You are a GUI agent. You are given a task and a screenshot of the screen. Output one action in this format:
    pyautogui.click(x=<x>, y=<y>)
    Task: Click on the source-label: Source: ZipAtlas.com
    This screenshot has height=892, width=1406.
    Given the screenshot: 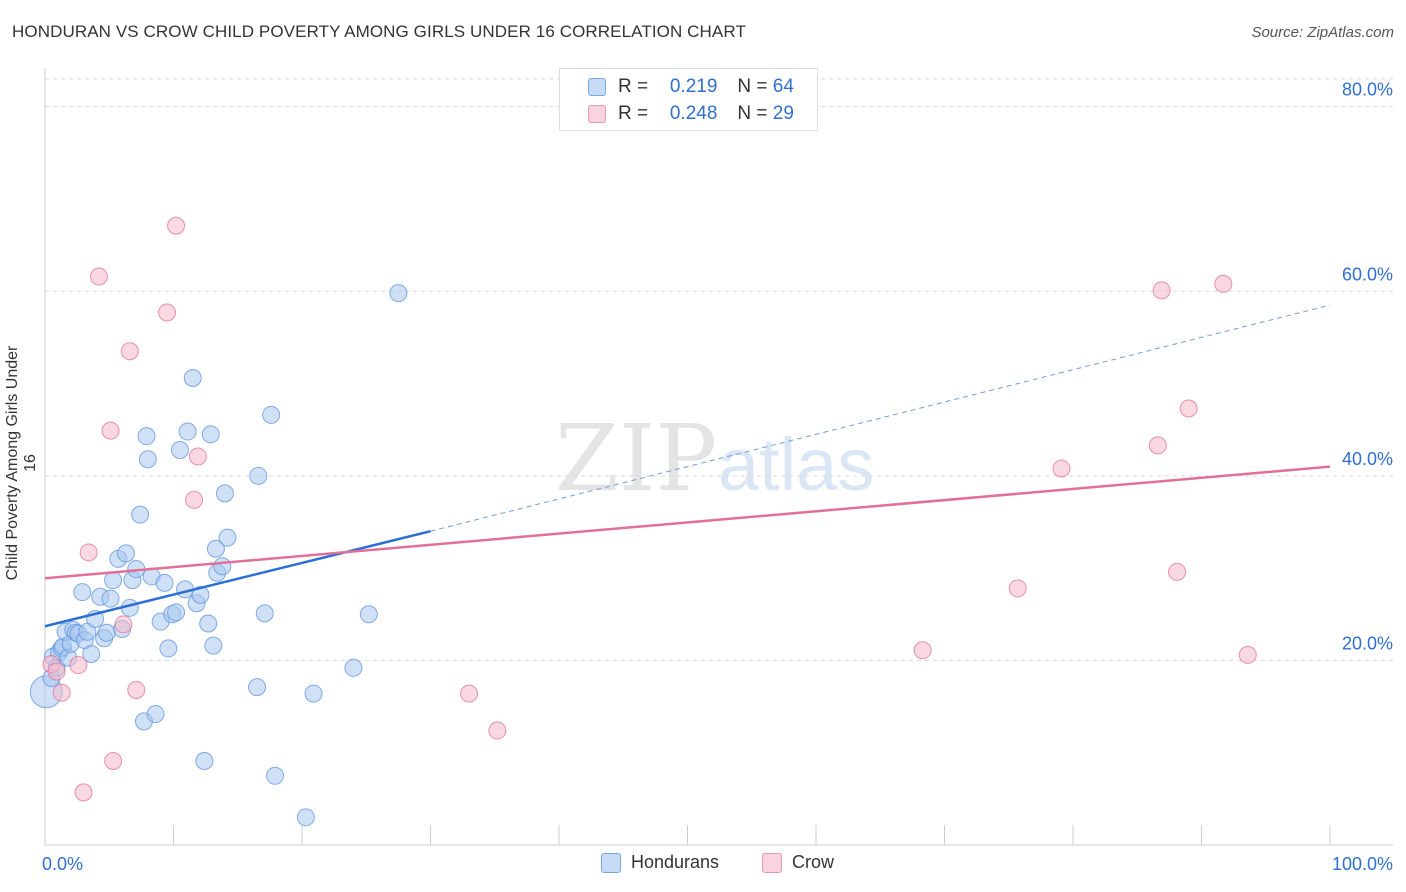 What is the action you would take?
    pyautogui.click(x=1322, y=32)
    